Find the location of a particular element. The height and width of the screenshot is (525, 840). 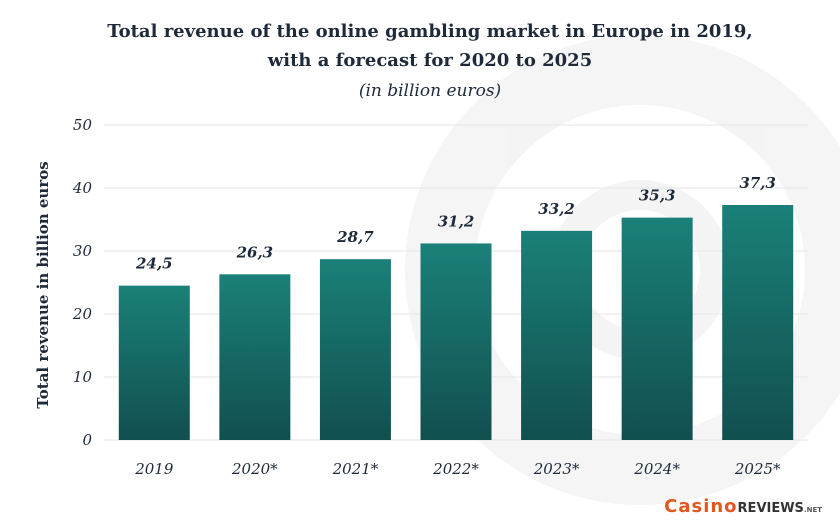

x-tick-label: 2020* is located at coordinates (254, 469).